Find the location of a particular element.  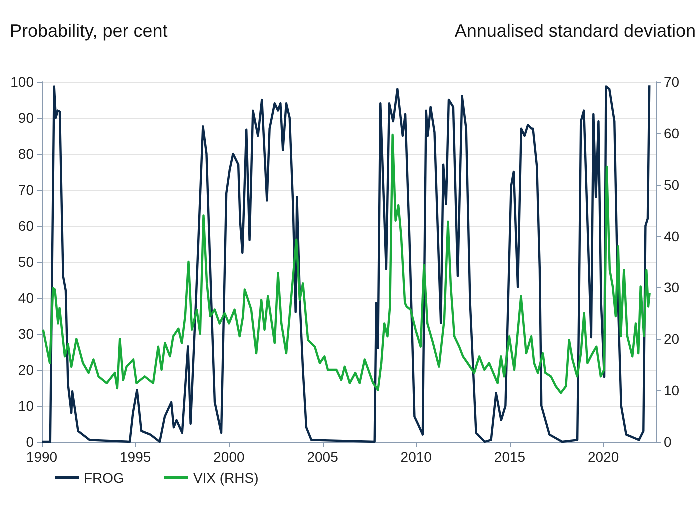

y2-tick-label: 40 is located at coordinates (672, 236).